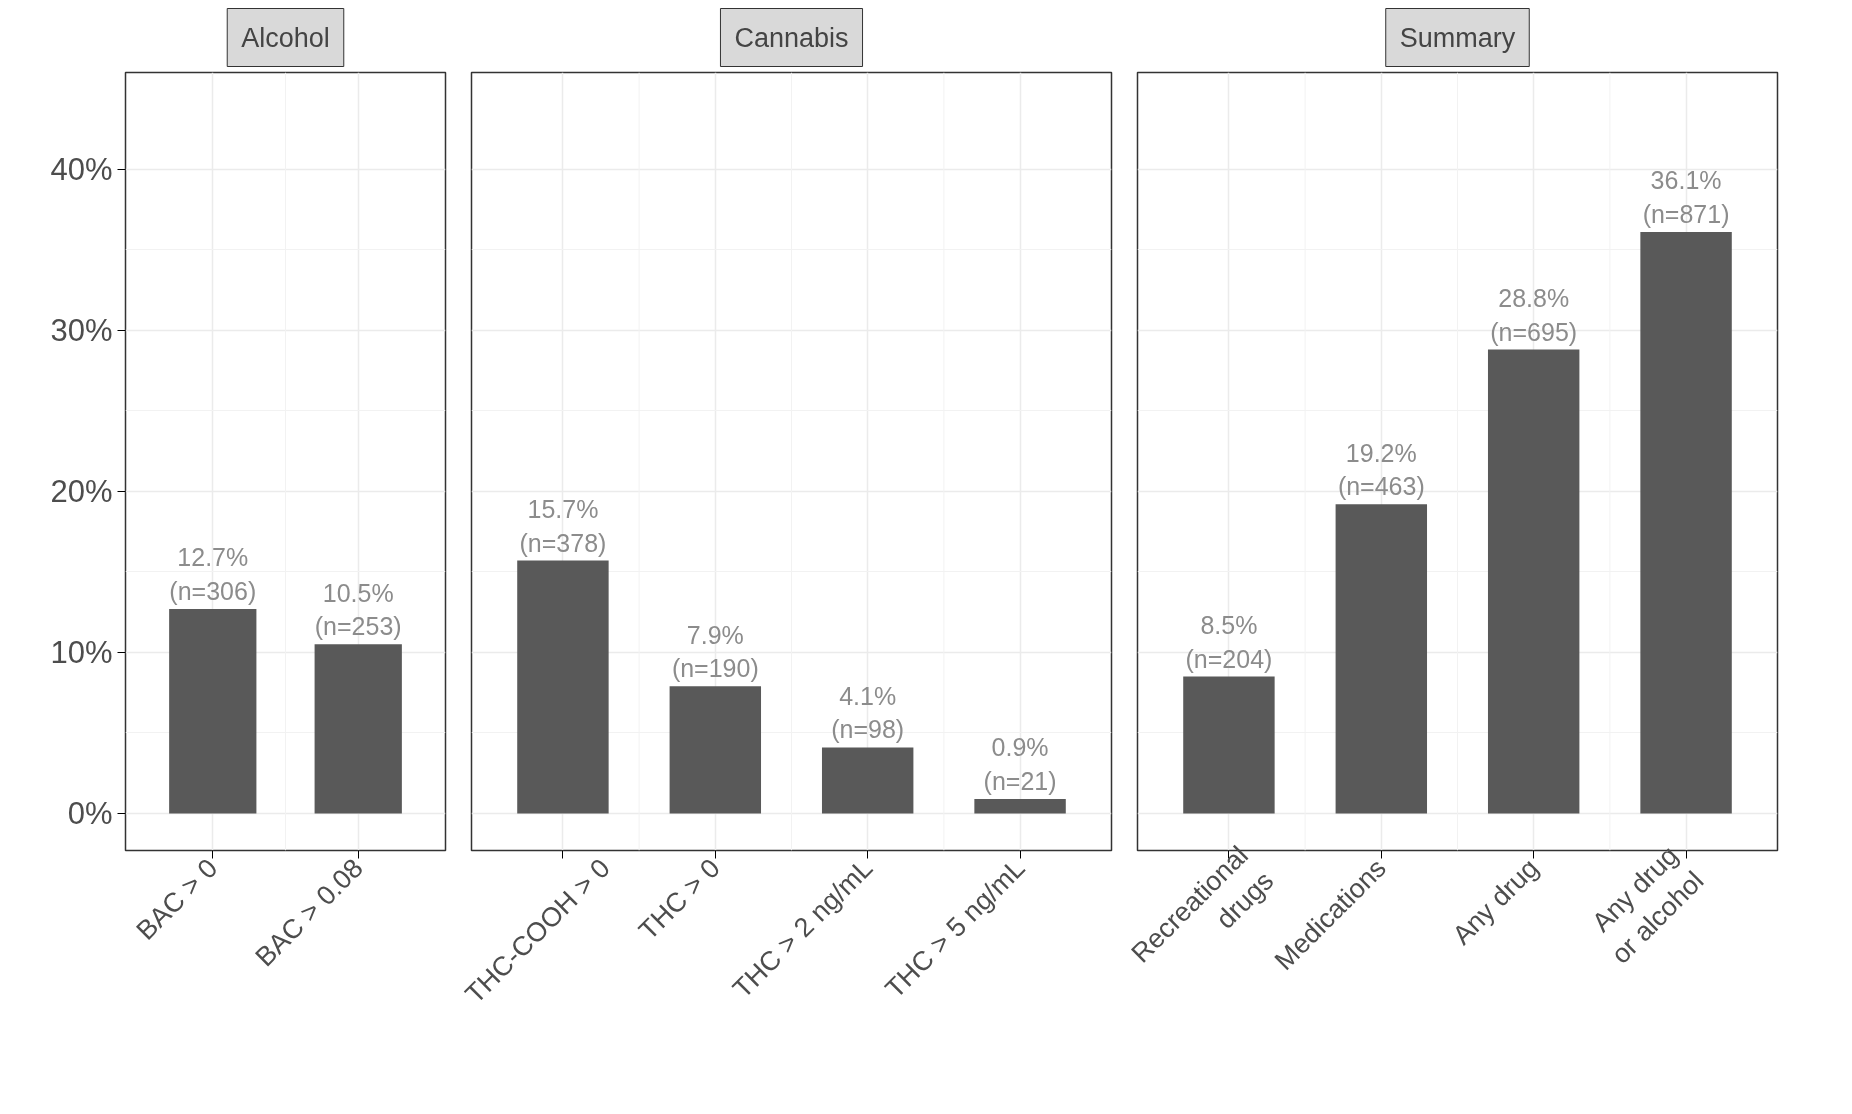  What do you see at coordinates (791, 37) in the screenshot?
I see `chart-title: Cannabis` at bounding box center [791, 37].